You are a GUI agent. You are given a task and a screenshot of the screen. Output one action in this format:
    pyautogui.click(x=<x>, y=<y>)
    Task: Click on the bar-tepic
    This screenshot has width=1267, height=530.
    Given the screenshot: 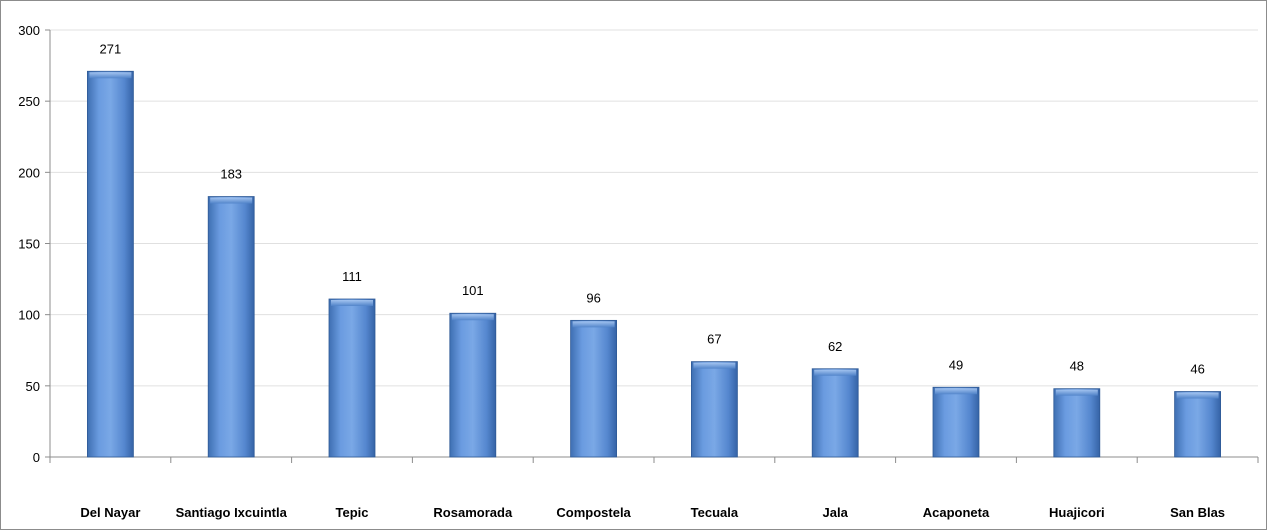 What is the action you would take?
    pyautogui.click(x=352, y=378)
    